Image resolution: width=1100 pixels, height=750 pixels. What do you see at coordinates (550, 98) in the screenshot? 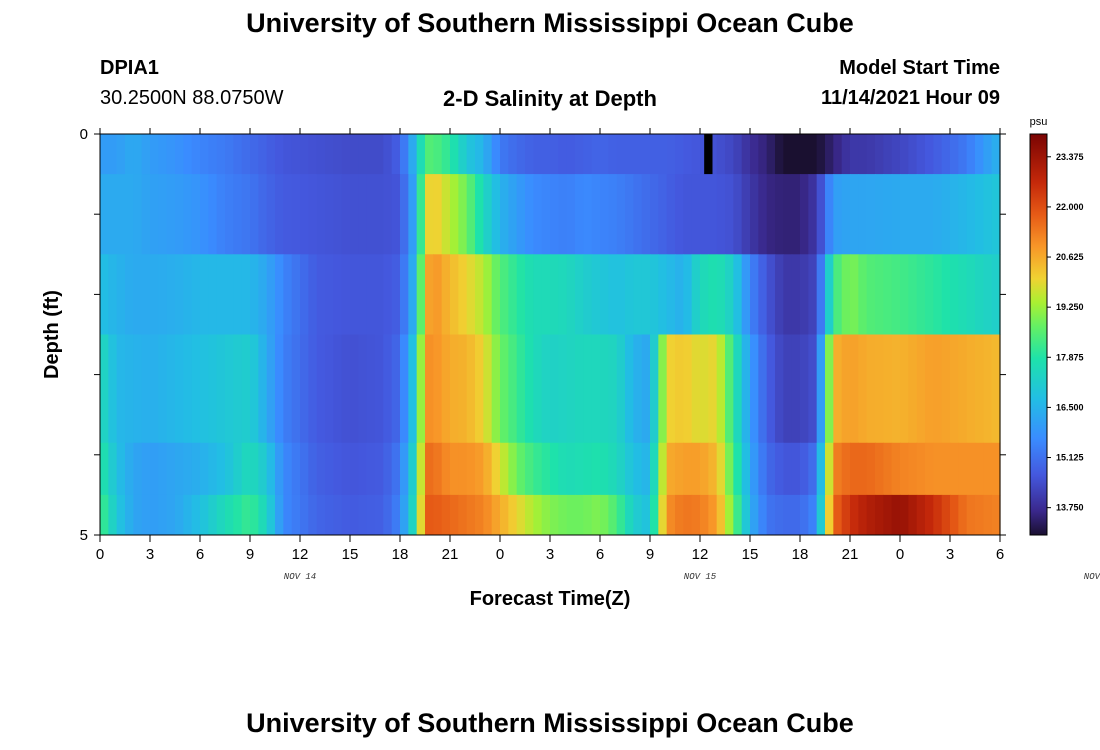
I see `chart-title: 2-D Salinity at Depth` at bounding box center [550, 98].